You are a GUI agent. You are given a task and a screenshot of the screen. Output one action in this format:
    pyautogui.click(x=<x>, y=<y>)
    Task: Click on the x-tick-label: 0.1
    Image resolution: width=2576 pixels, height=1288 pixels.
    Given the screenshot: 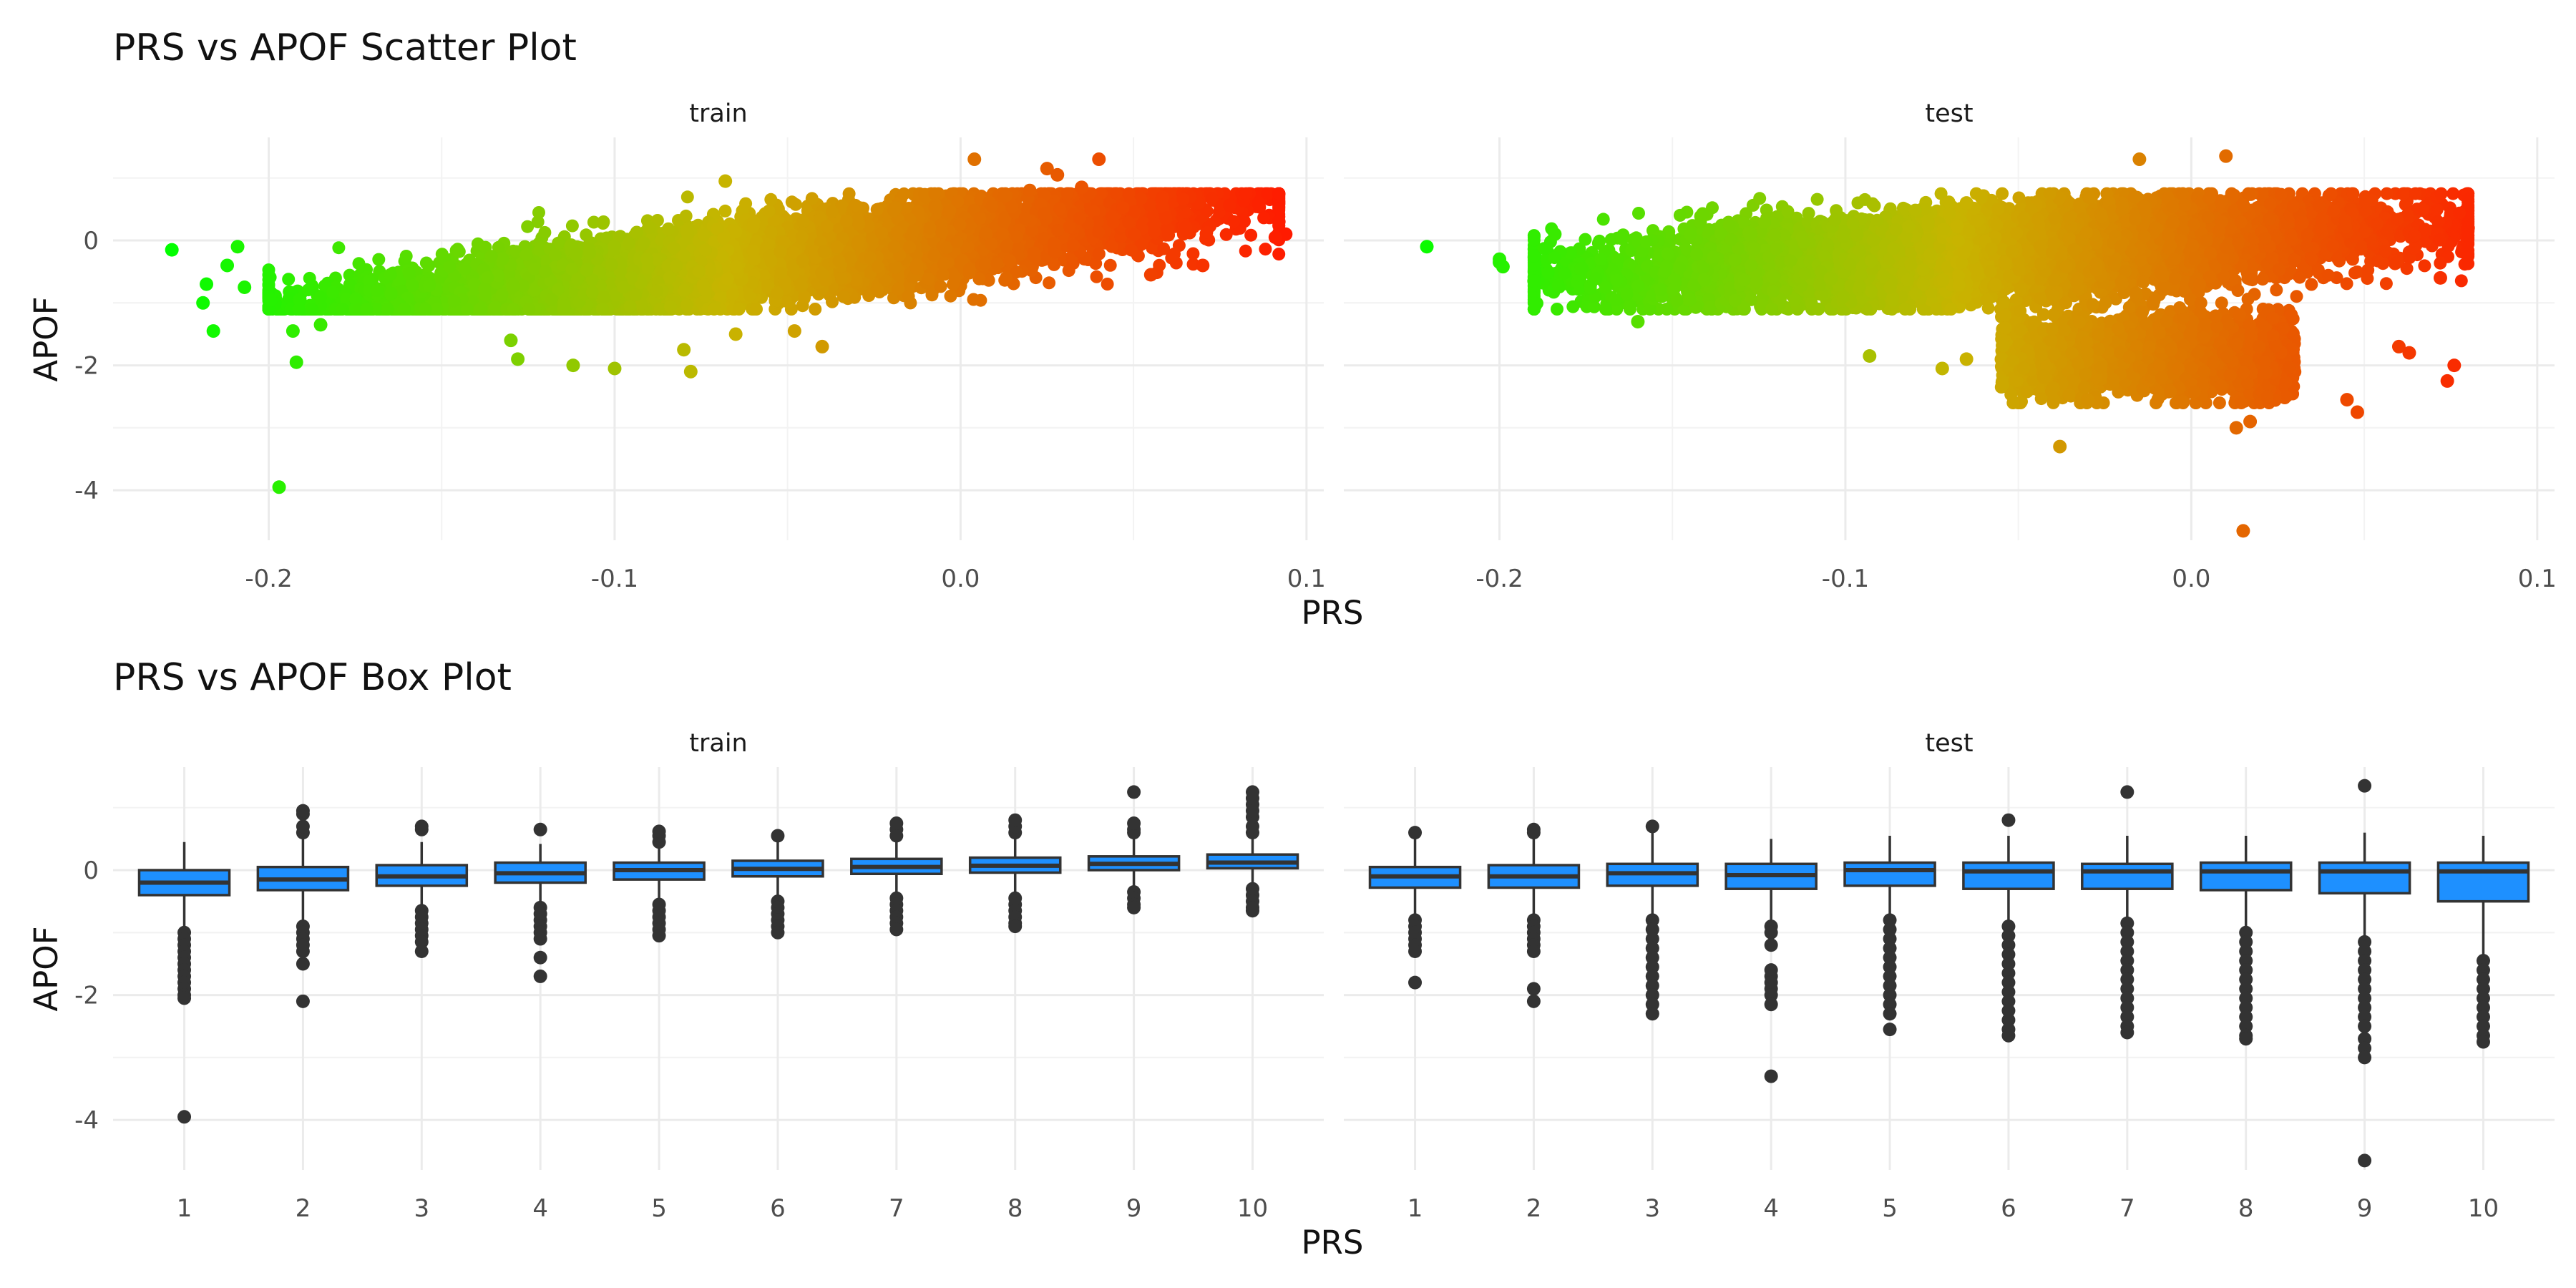 What is the action you would take?
    pyautogui.click(x=1306, y=579)
    